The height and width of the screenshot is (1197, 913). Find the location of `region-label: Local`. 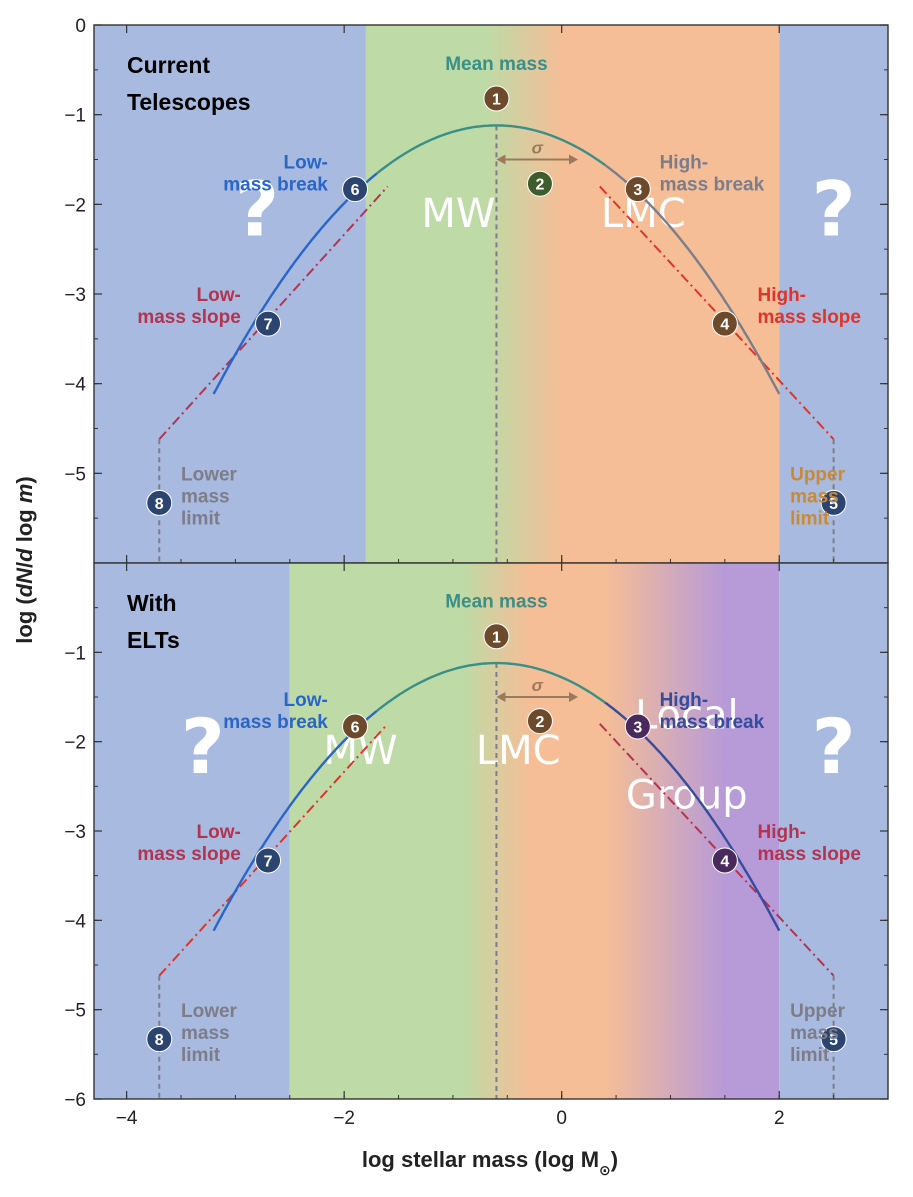

region-label: Local is located at coordinates (687, 715).